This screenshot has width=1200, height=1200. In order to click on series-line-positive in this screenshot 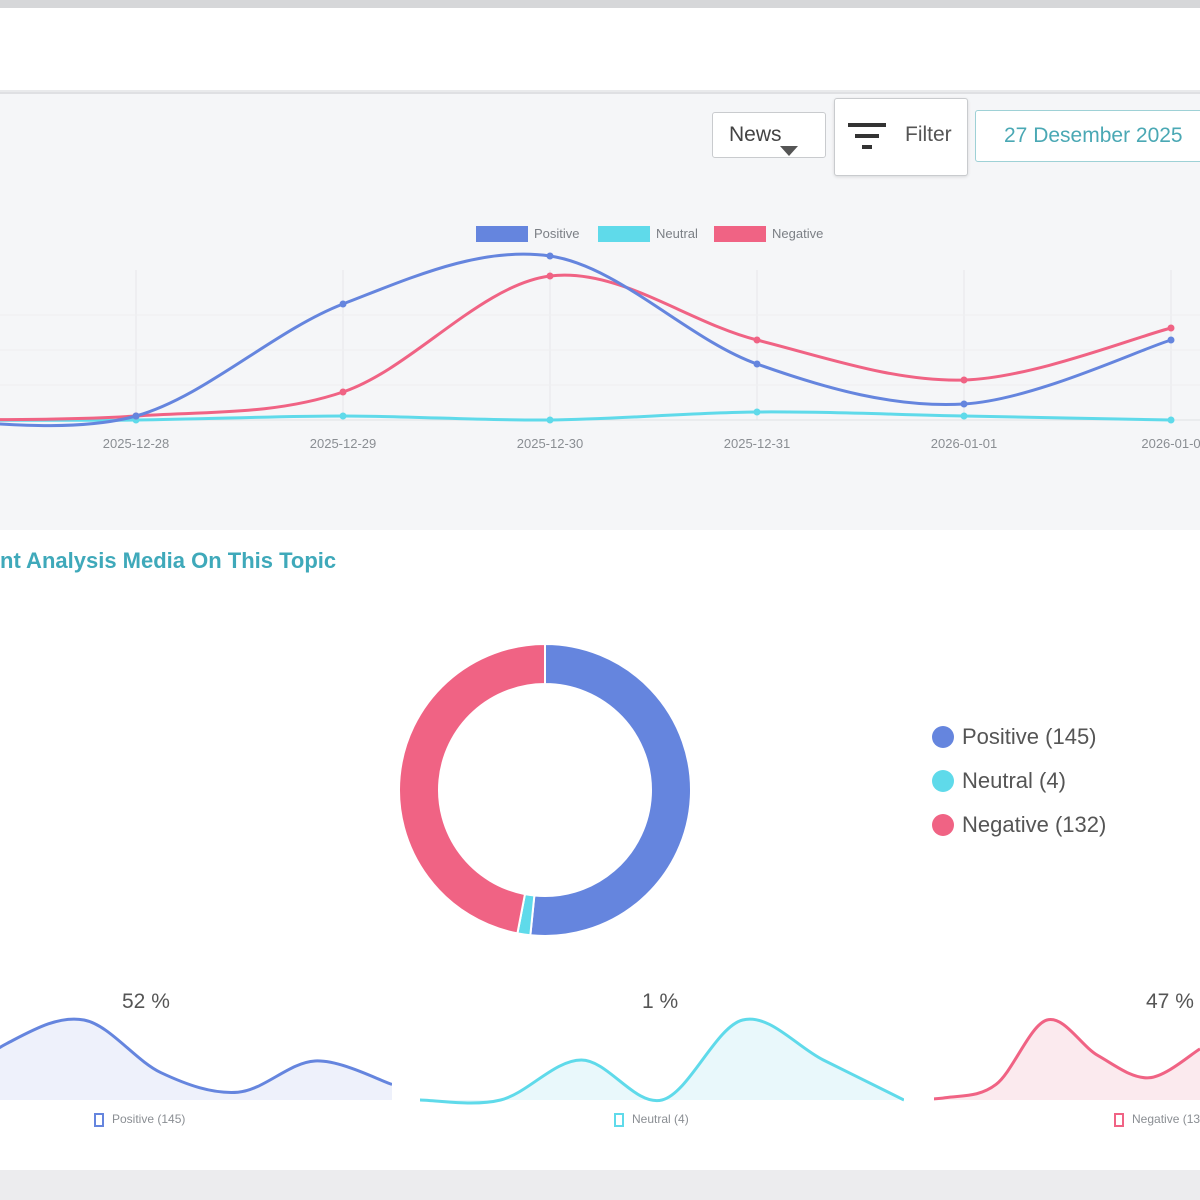, I will do `click(586, 340)`.